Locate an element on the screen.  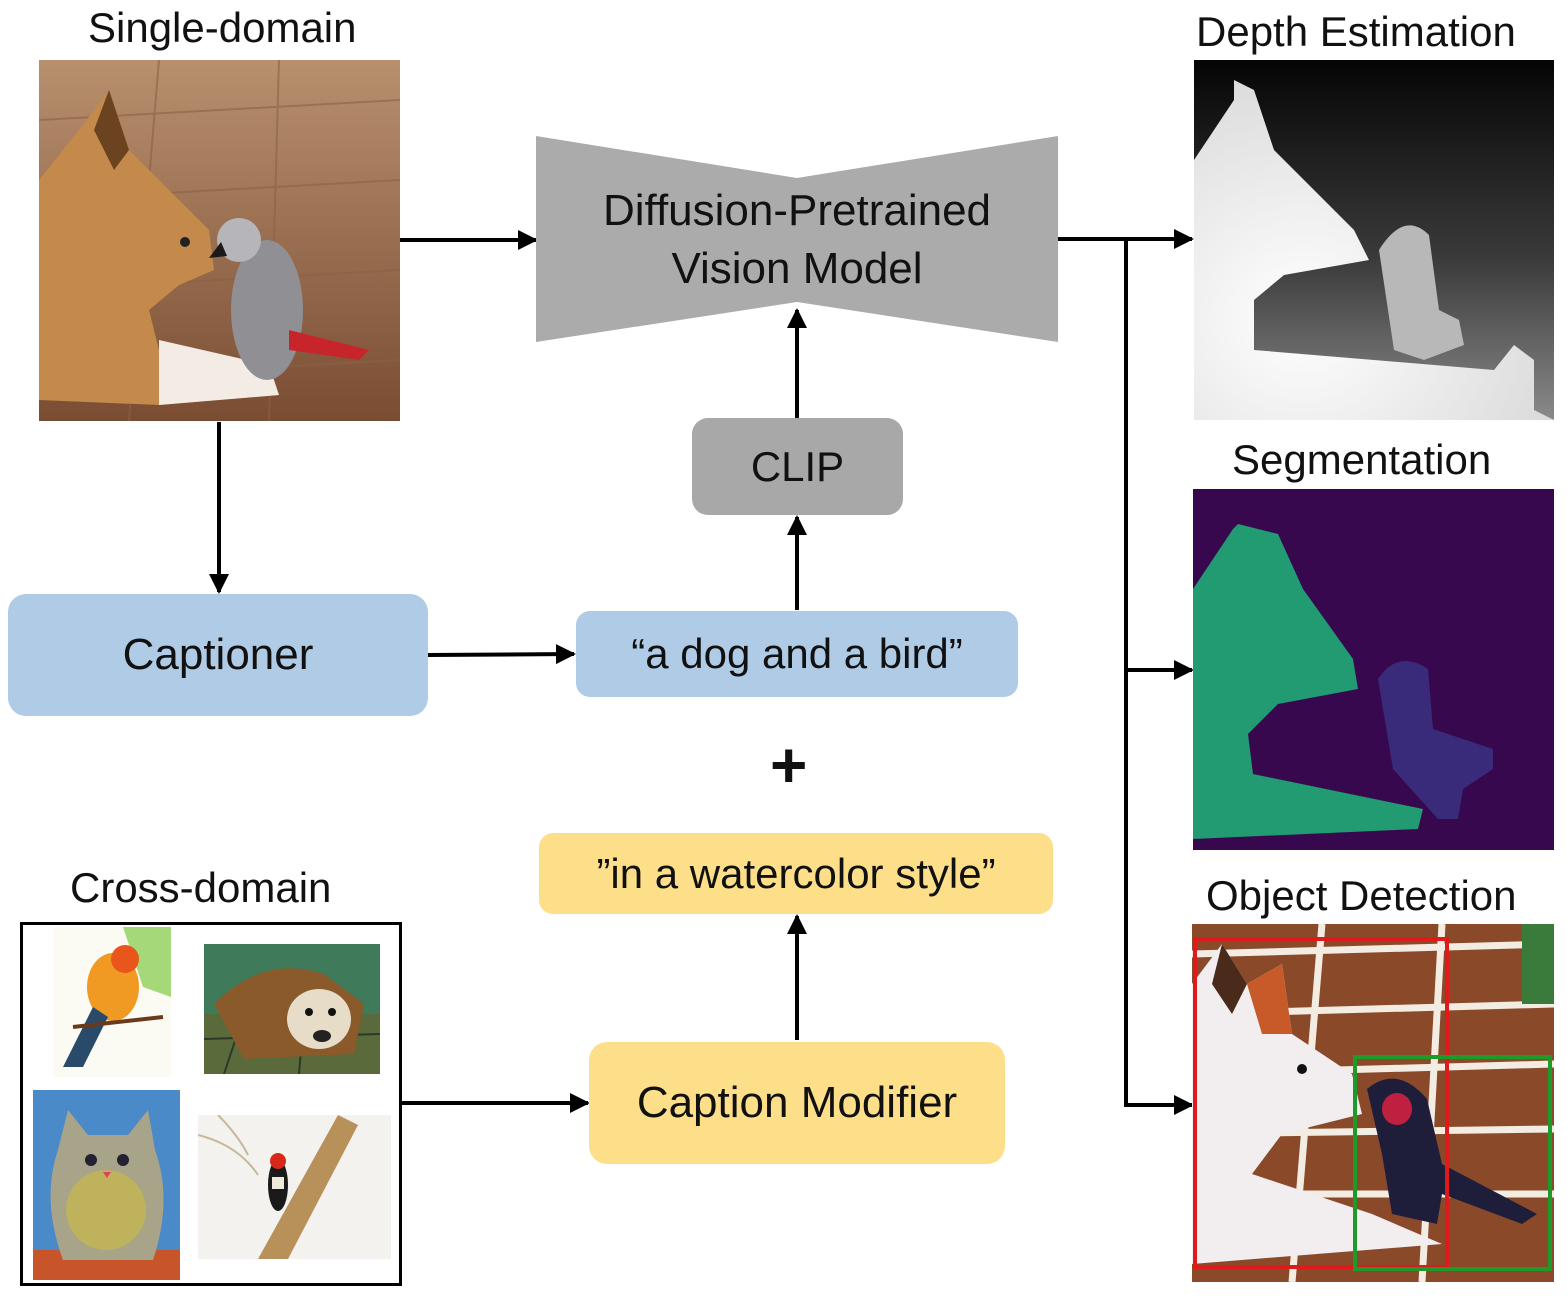
cross-domain-frame is located at coordinates (211, 1104).